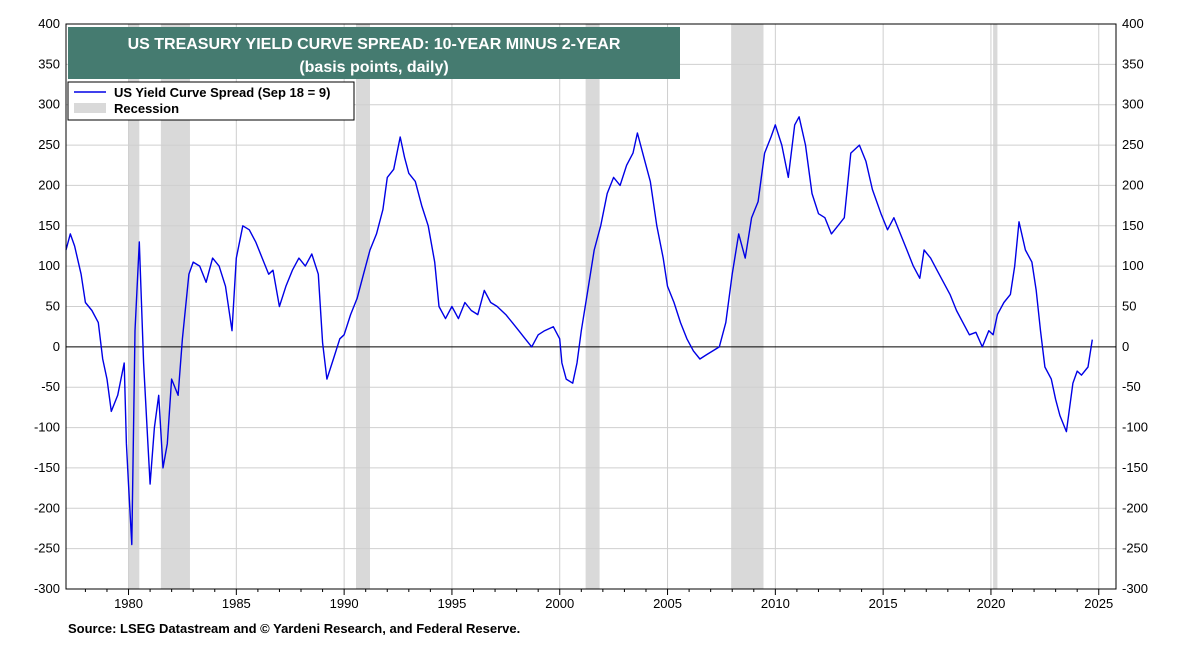 This screenshot has width=1198, height=666. What do you see at coordinates (1135, 427) in the screenshot?
I see `y-tick-label-right: -100` at bounding box center [1135, 427].